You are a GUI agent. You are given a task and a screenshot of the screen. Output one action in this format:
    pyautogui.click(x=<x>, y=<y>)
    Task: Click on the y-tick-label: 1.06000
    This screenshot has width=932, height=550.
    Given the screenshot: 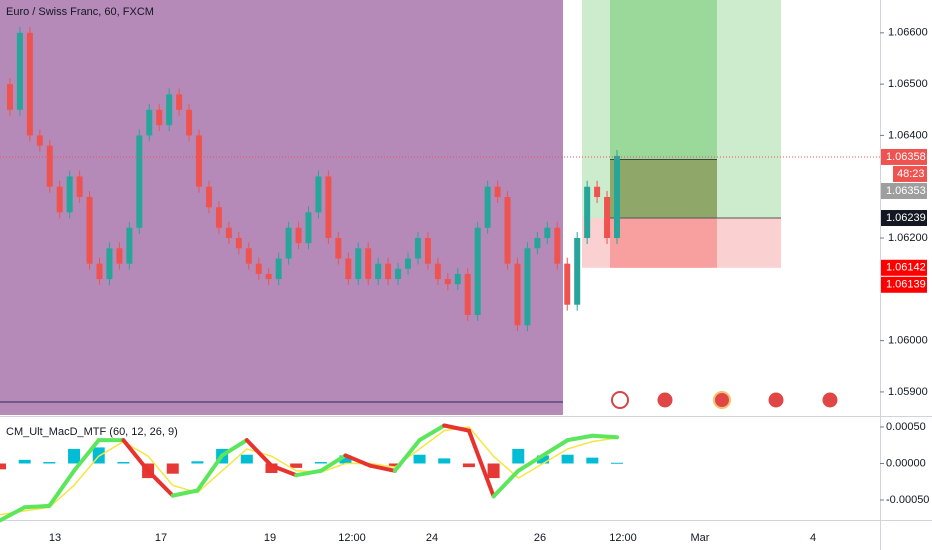 What is the action you would take?
    pyautogui.click(x=908, y=341)
    